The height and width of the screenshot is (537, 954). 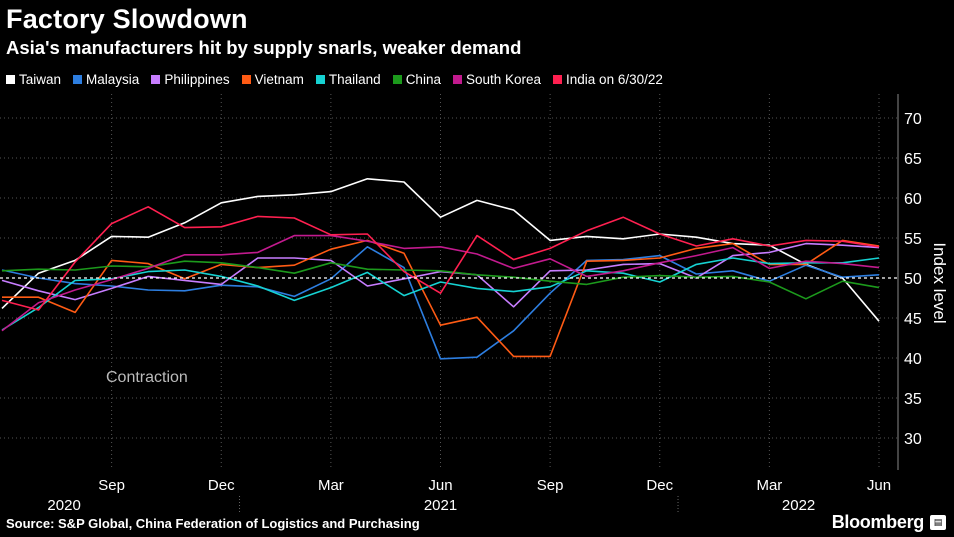 What do you see at coordinates (354, 79) in the screenshot?
I see `legend-label-thailand: Thailand` at bounding box center [354, 79].